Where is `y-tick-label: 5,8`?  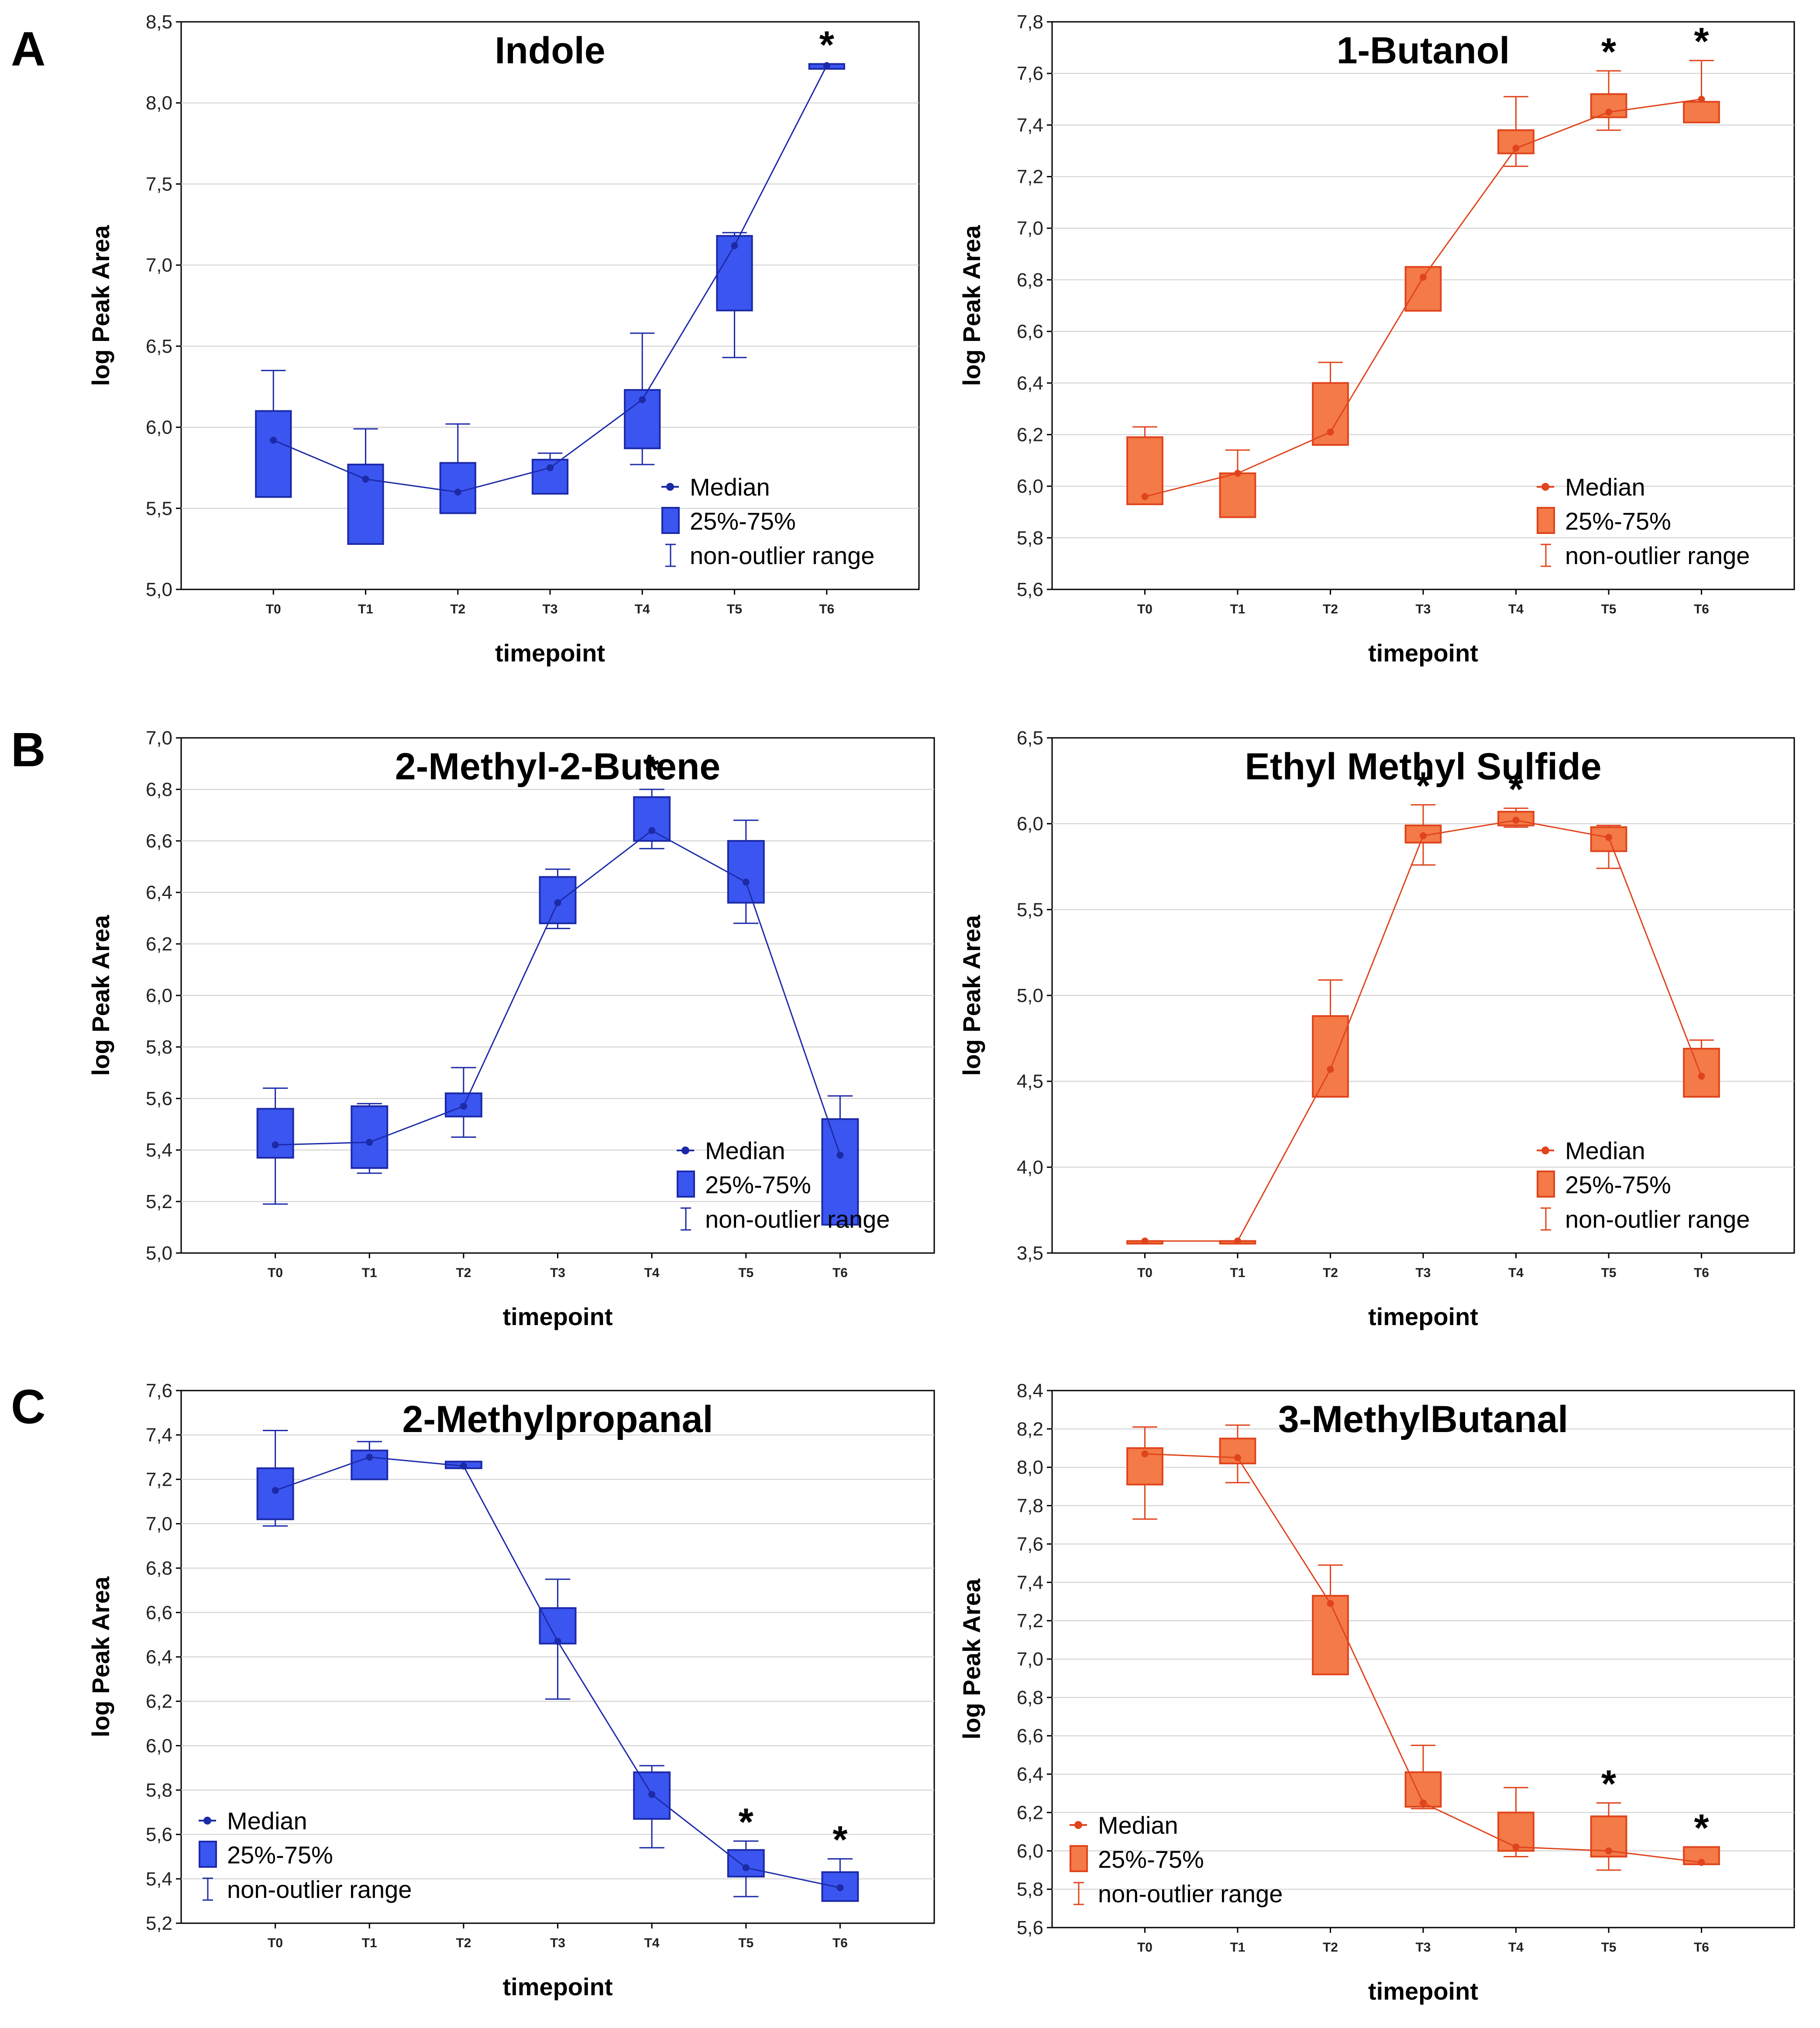
y-tick-label: 5,8 is located at coordinates (1030, 538).